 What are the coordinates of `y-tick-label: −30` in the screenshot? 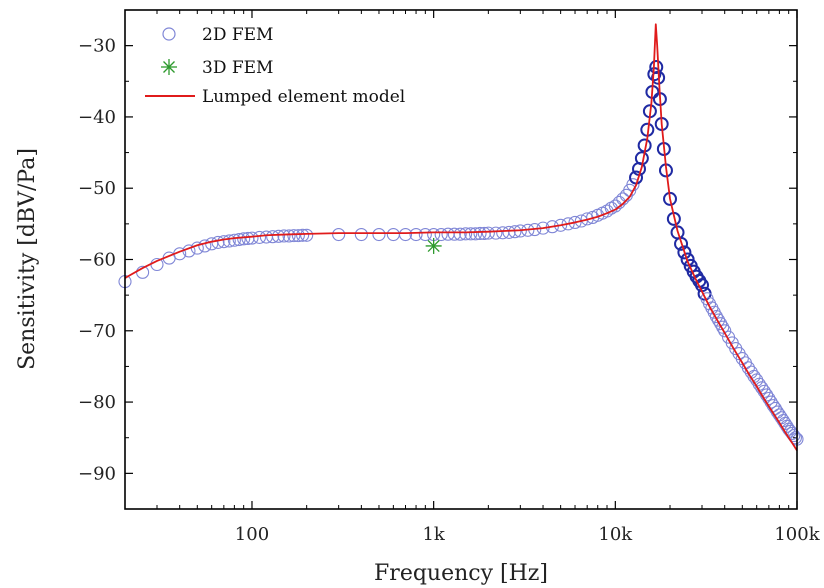 It's located at (97, 46).